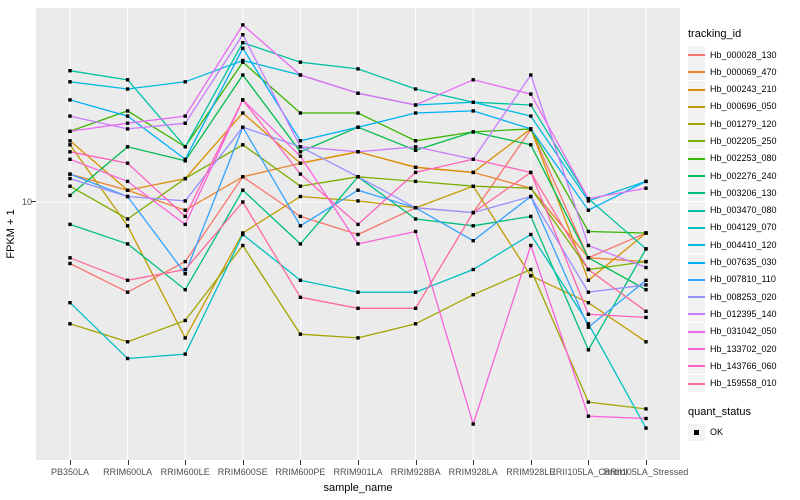 This screenshot has width=800, height=500. What do you see at coordinates (744, 432) in the screenshot?
I see `legend-entry-ok: OK` at bounding box center [744, 432].